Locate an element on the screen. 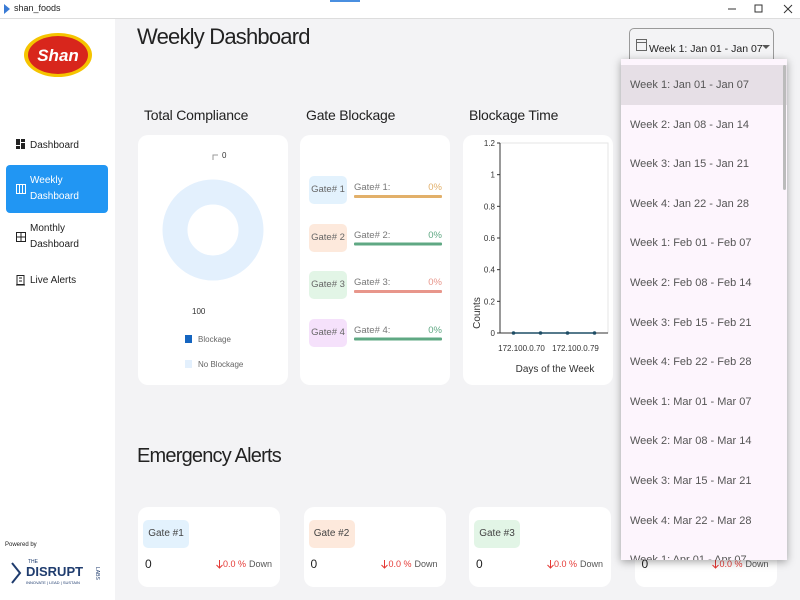  title-accent is located at coordinates (345, 1).